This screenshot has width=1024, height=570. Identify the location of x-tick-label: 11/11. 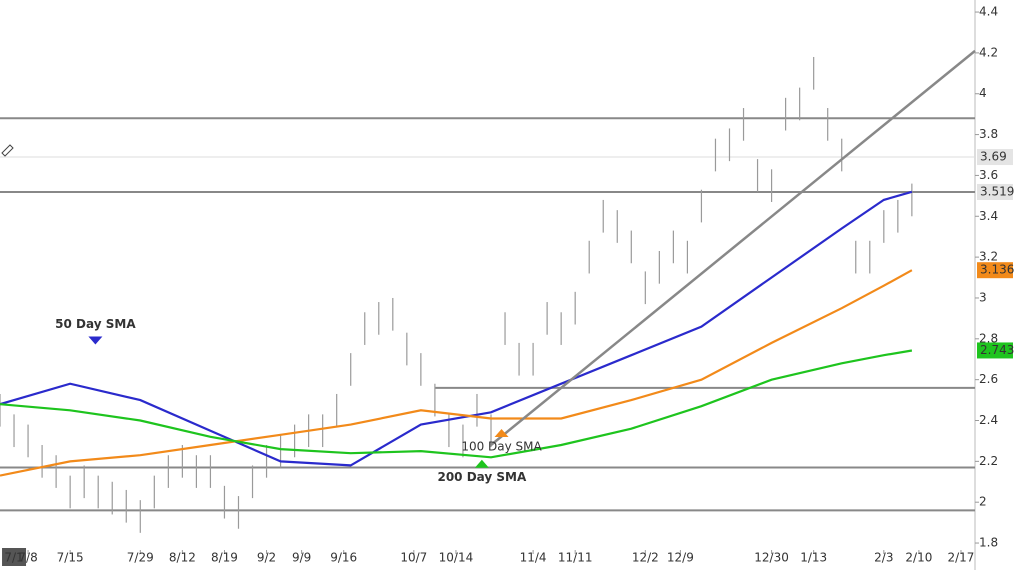
(575, 558).